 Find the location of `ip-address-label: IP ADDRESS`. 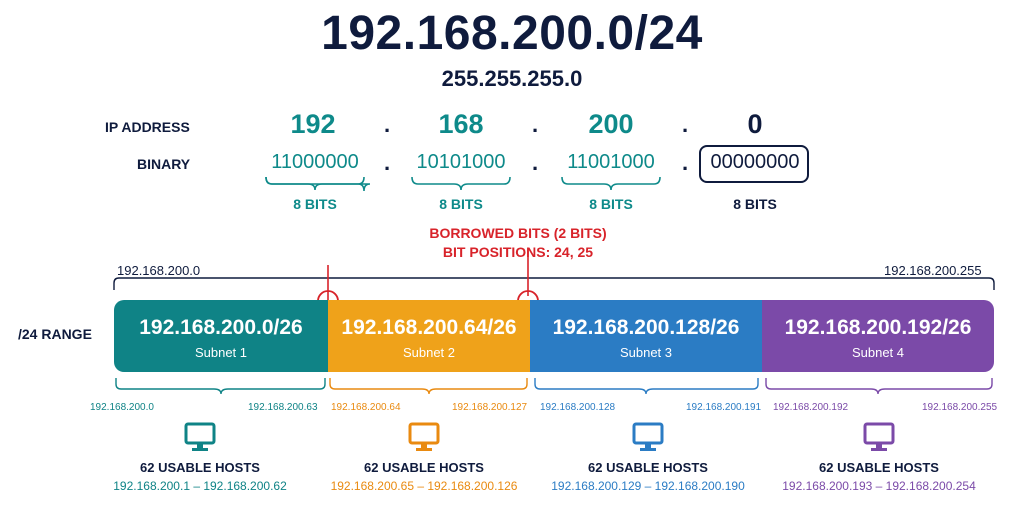

ip-address-label: IP ADDRESS is located at coordinates (147, 127).